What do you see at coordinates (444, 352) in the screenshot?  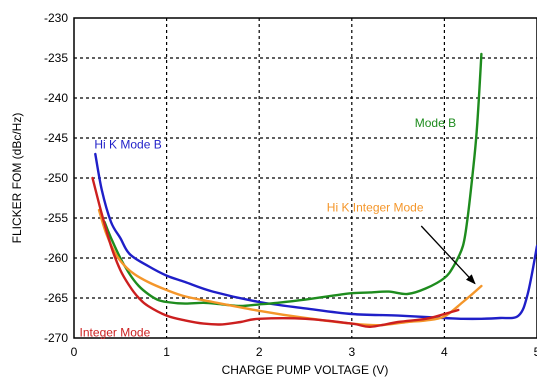 I see `x-tick-label: 4` at bounding box center [444, 352].